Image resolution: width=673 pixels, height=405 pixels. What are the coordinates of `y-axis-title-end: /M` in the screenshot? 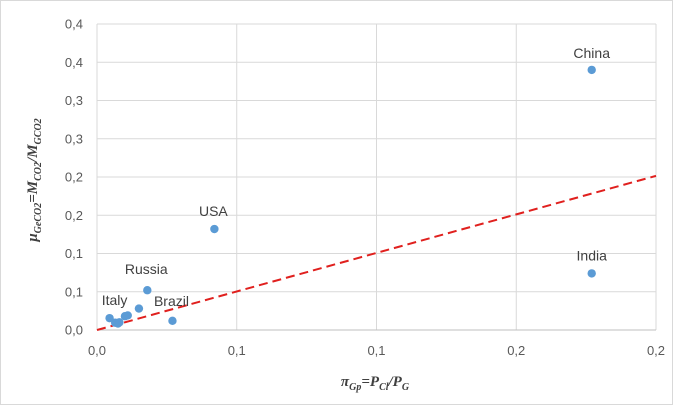 It's located at (33, 153).